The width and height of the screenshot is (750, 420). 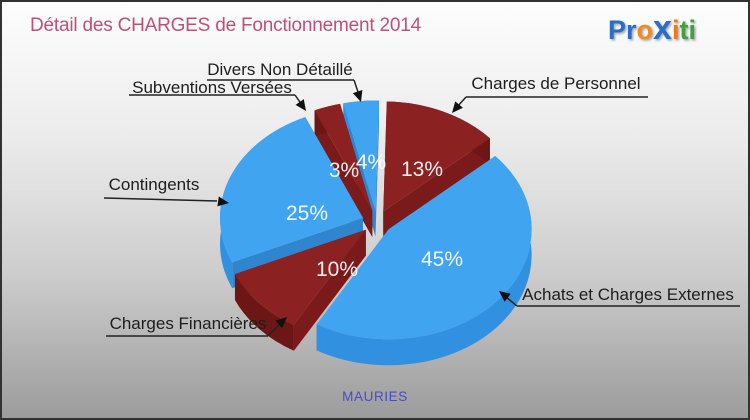 What do you see at coordinates (442, 259) in the screenshot?
I see `slice-percent-label: 45%` at bounding box center [442, 259].